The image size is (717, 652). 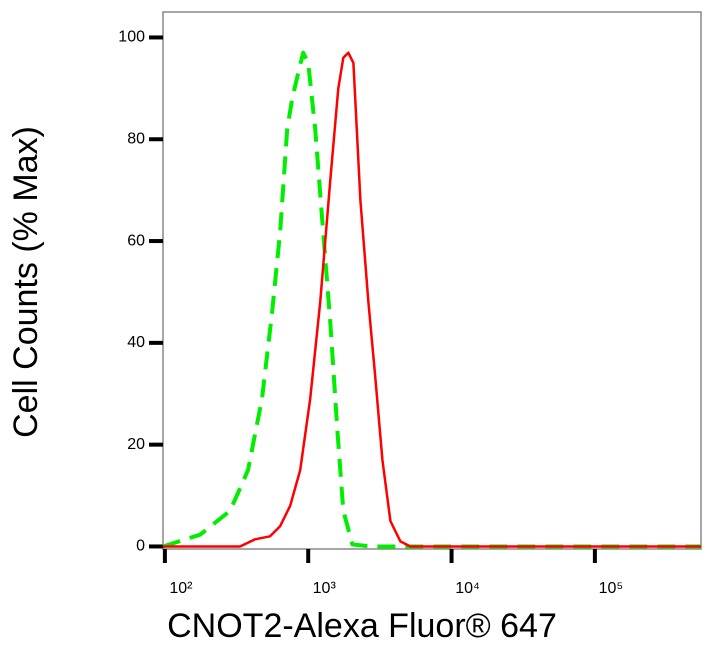 I want to click on y-axis-title: Cell Counts (% Max), so click(x=26, y=282).